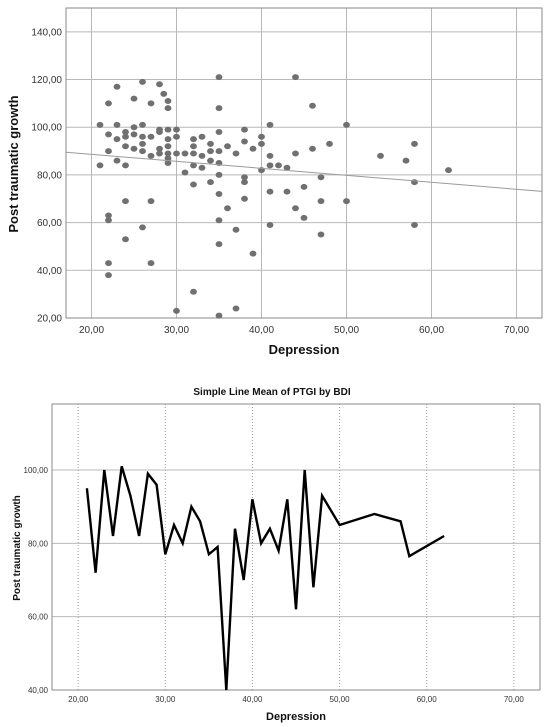 The width and height of the screenshot is (550, 727). Describe the element at coordinates (304, 330) in the screenshot. I see `chart1-x-ticks: 20,00 30,00 40,00 50,00 60,00 70,00` at that location.